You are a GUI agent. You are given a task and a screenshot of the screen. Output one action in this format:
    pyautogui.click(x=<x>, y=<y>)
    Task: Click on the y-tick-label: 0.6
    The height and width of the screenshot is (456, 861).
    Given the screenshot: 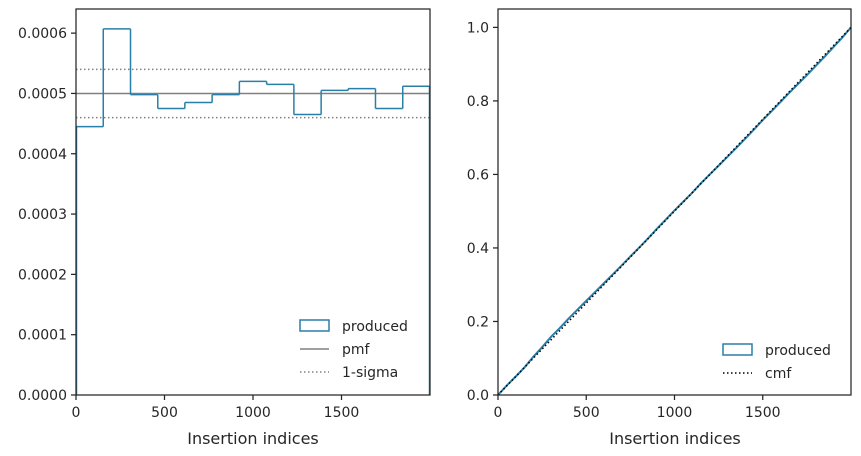 What is the action you would take?
    pyautogui.click(x=478, y=175)
    